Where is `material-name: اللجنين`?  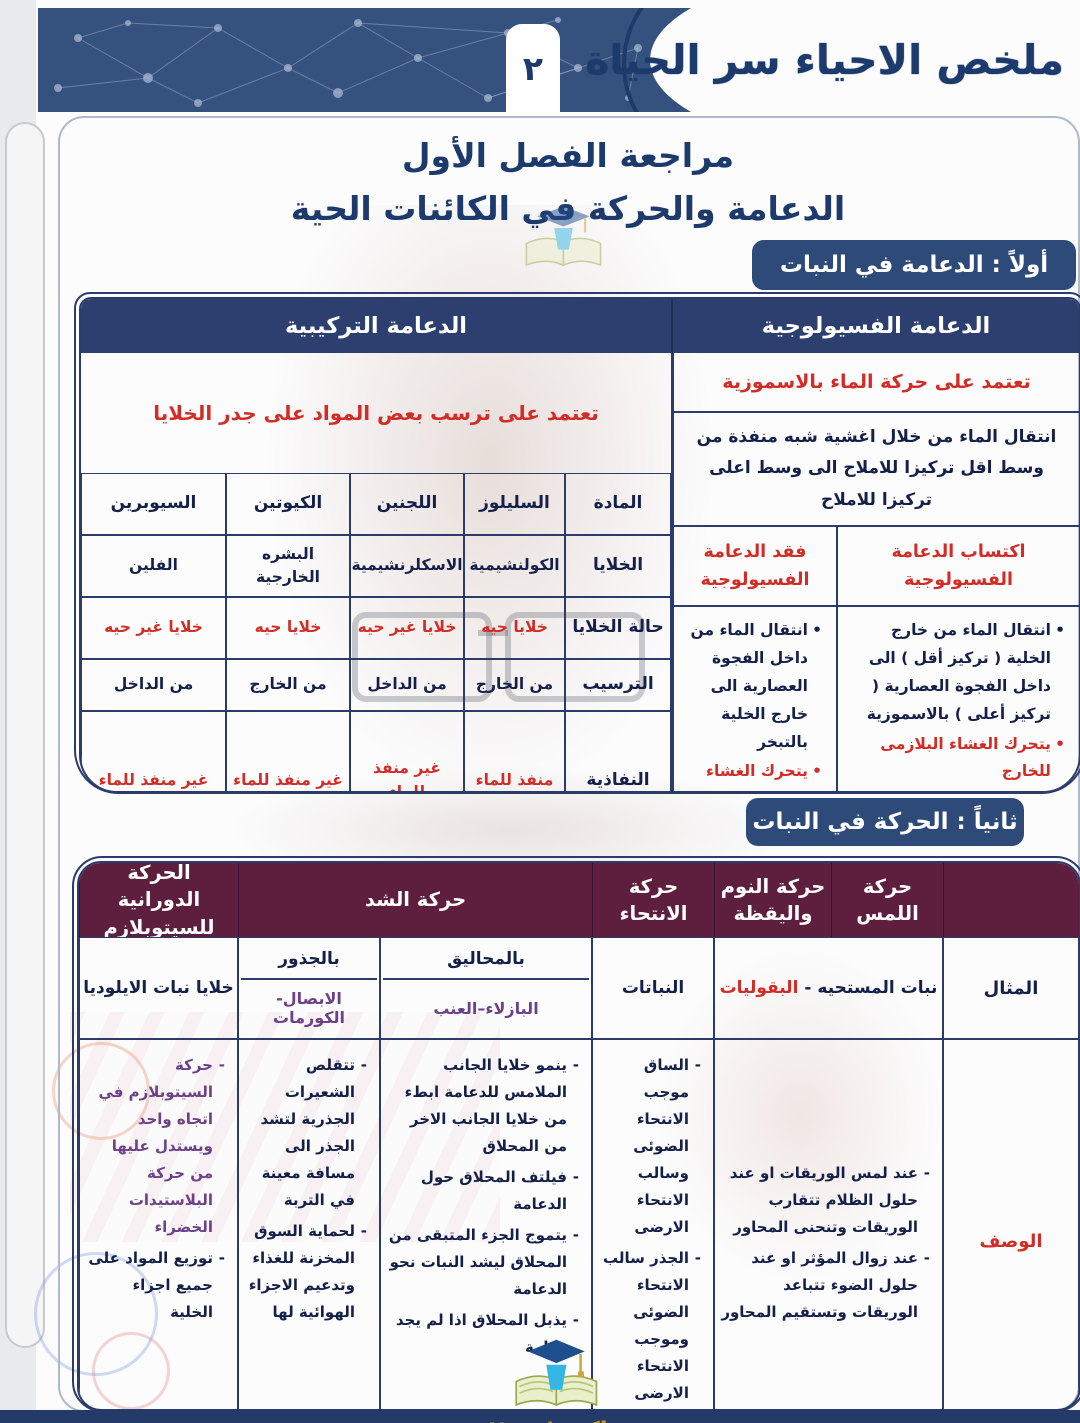
material-name: اللجنين is located at coordinates (407, 504).